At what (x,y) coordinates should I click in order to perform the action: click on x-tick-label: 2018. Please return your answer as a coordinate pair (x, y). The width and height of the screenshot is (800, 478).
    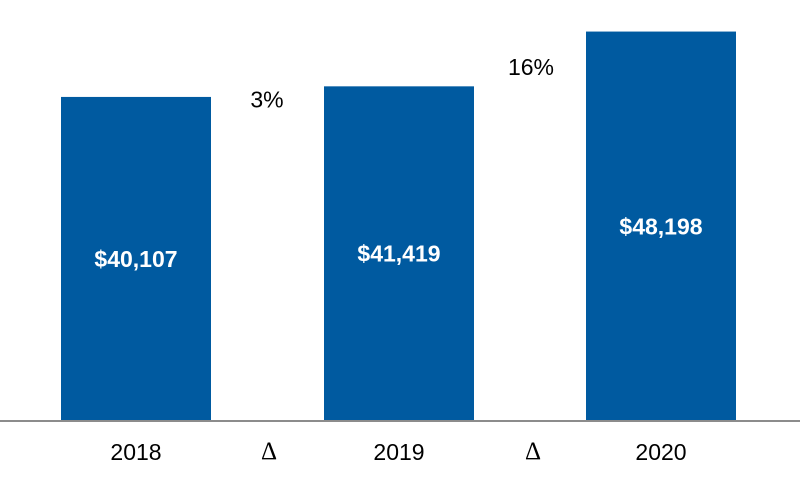
    Looking at the image, I should click on (135, 452).